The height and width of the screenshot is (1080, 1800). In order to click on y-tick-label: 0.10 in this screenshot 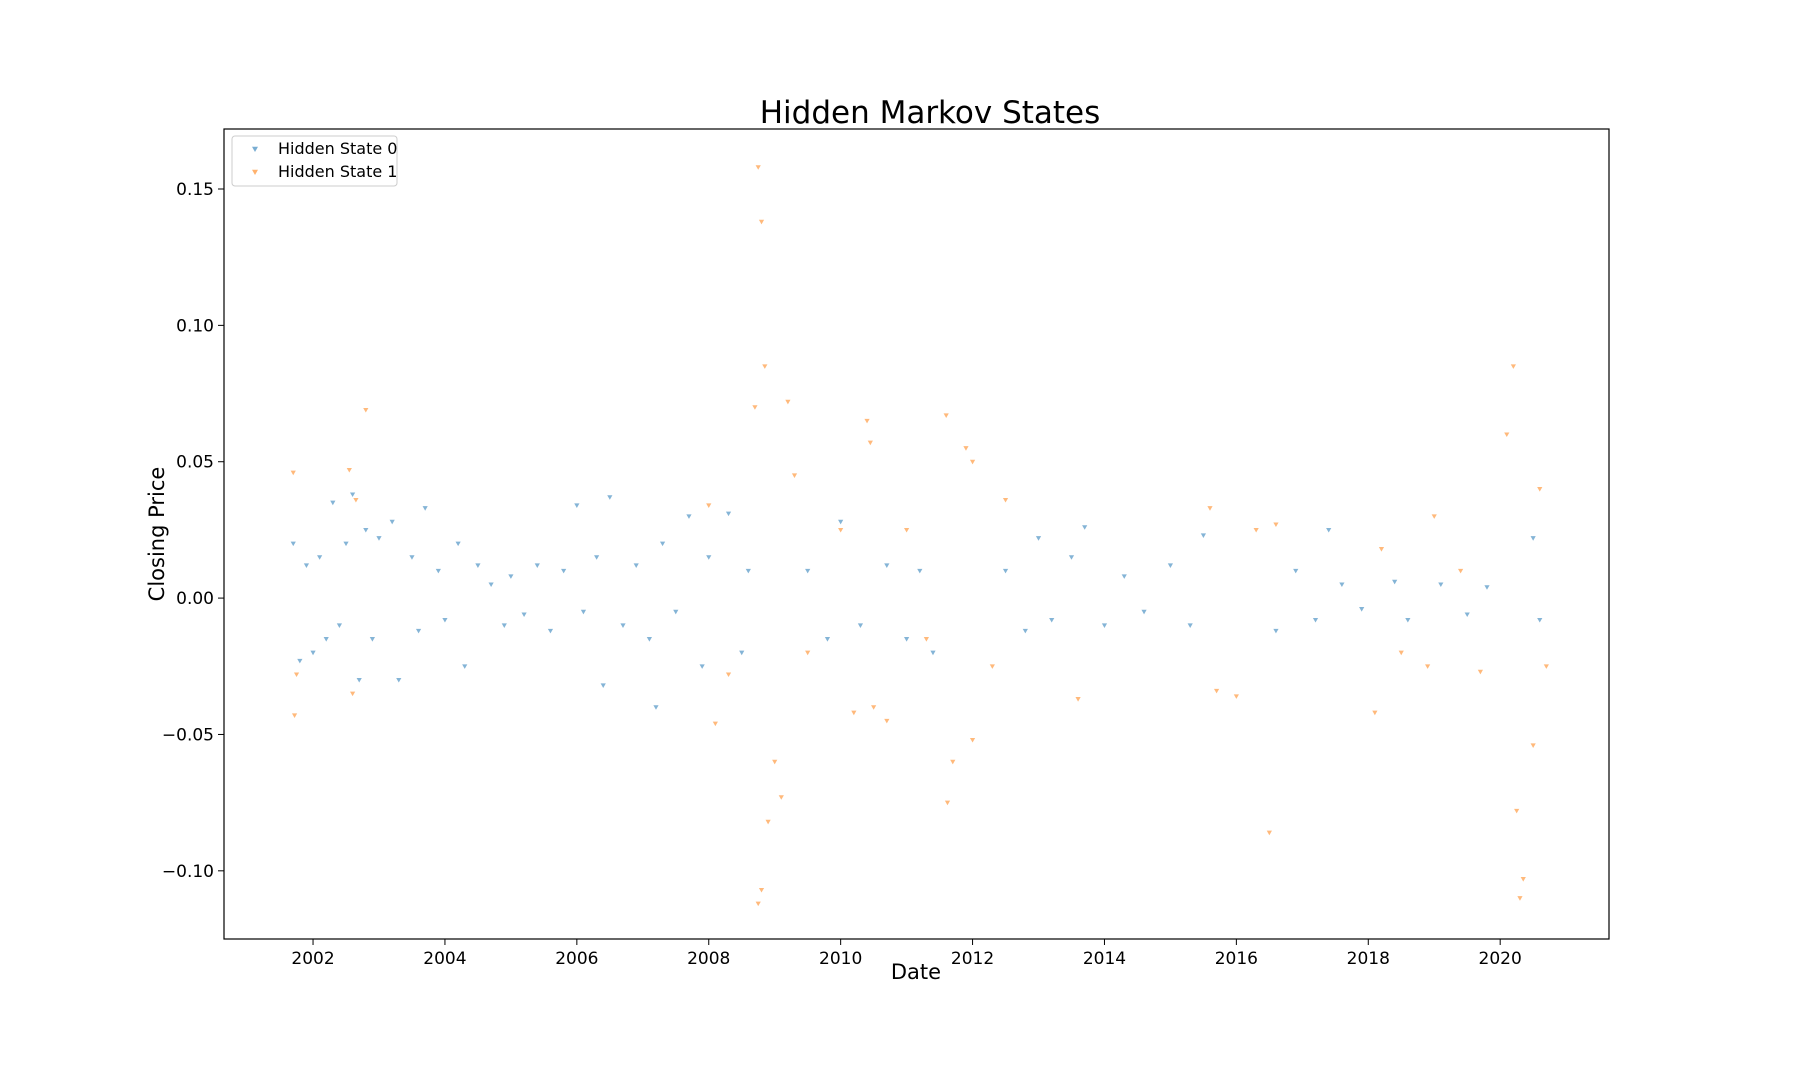, I will do `click(195, 326)`.